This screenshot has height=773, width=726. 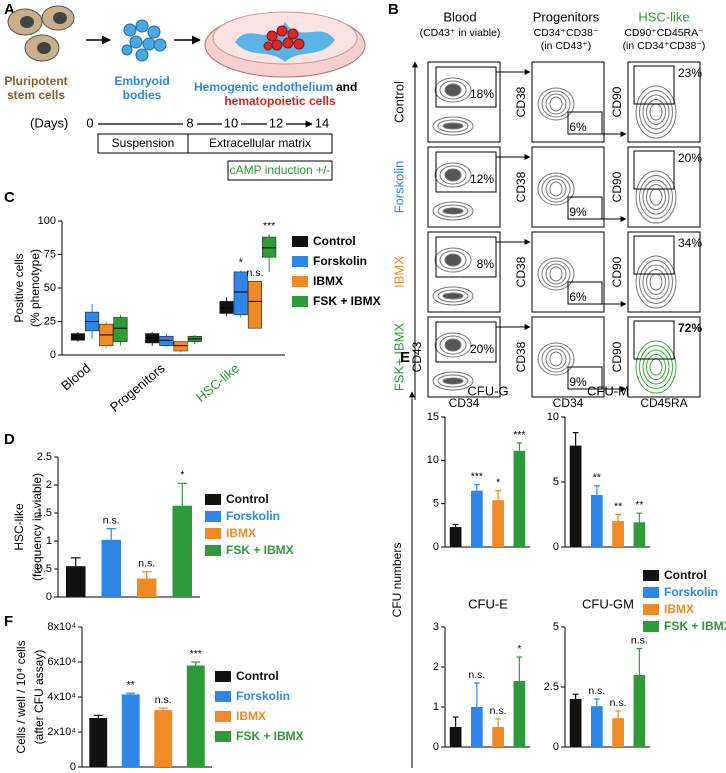 I want to click on day: 0, so click(x=89, y=122).